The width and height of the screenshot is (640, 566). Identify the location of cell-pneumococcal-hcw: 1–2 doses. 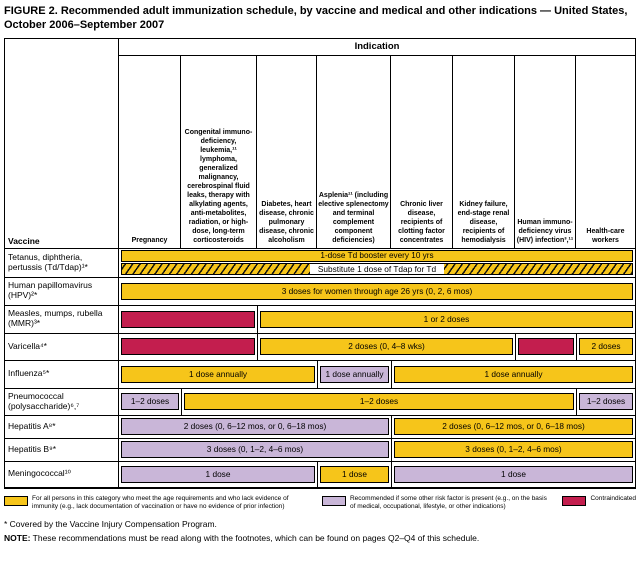
(605, 402).